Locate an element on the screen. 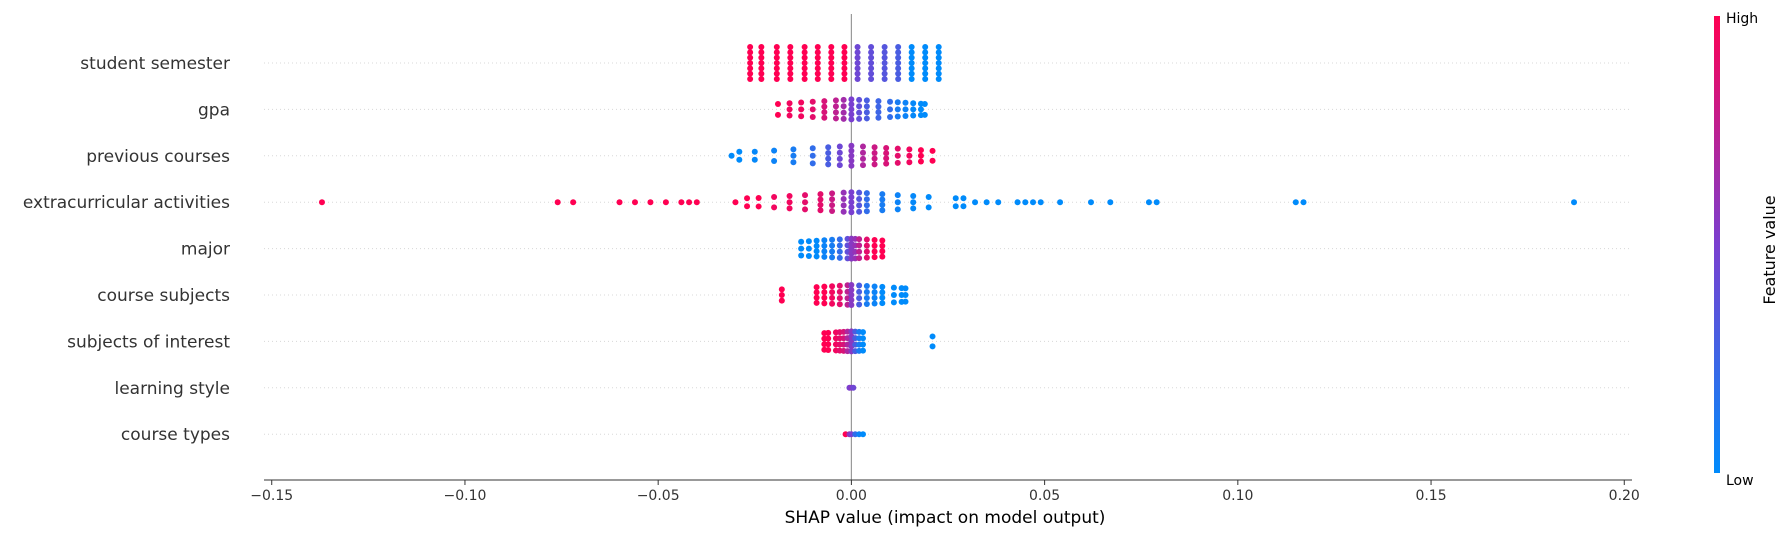  x-tick-label: 0.00 is located at coordinates (851, 496).